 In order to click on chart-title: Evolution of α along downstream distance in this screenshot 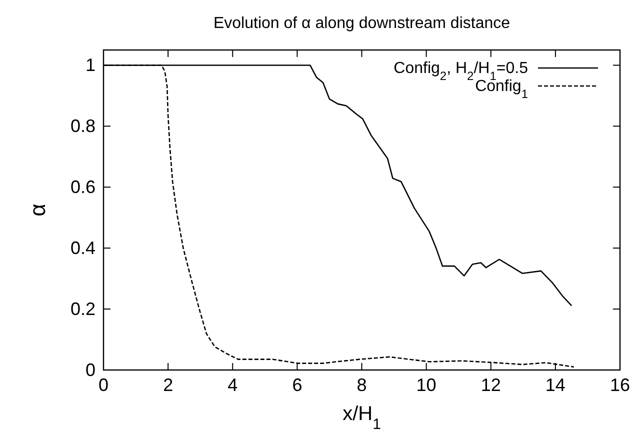, I will do `click(361, 23)`.